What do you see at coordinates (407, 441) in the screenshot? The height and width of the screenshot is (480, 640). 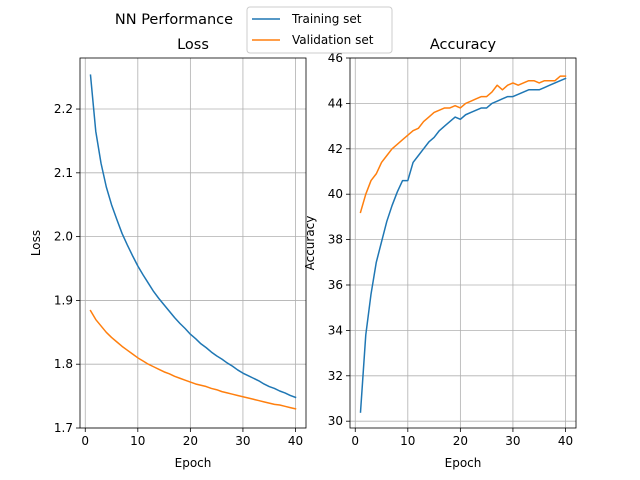 I see `accuracy-x-tick-label: 10` at bounding box center [407, 441].